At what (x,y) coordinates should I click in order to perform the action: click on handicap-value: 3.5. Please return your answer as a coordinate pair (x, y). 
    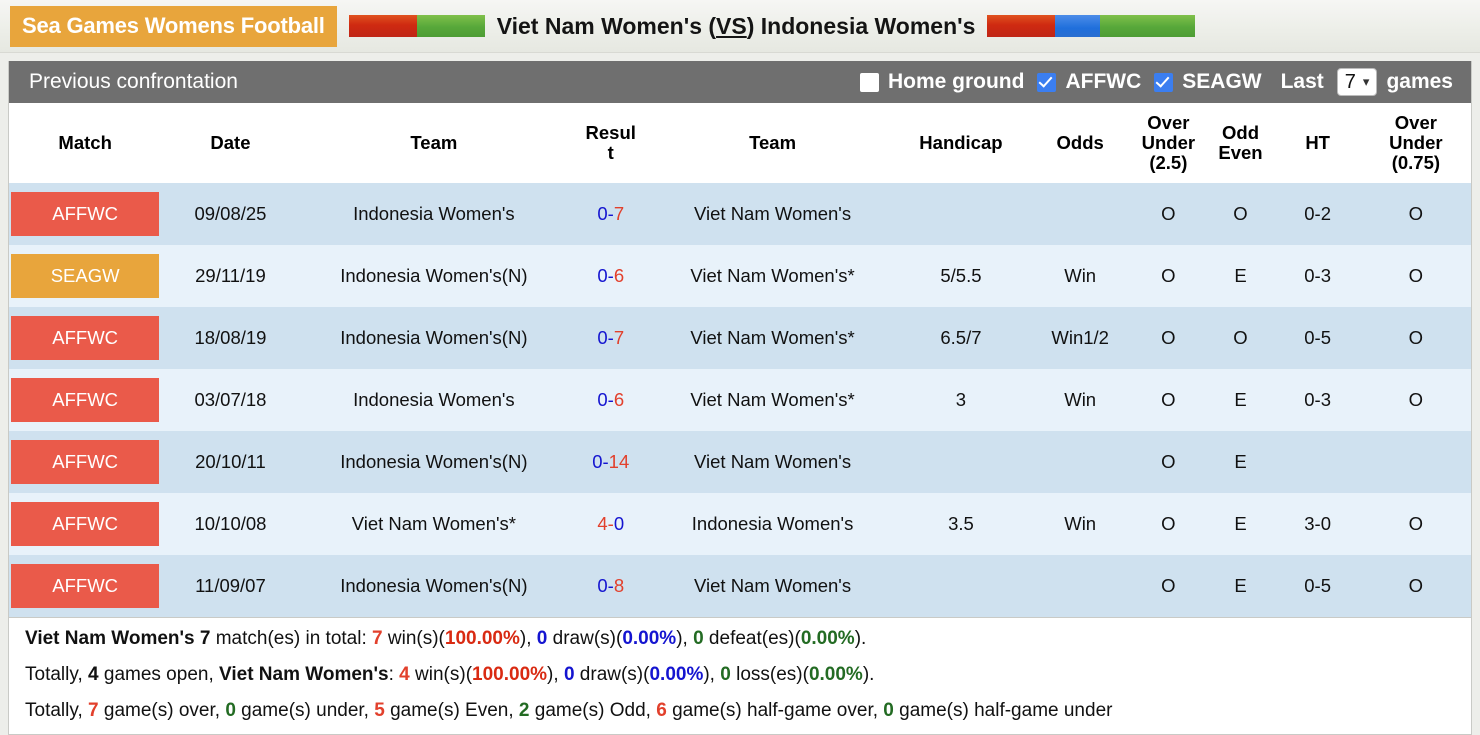
    Looking at the image, I should click on (961, 523).